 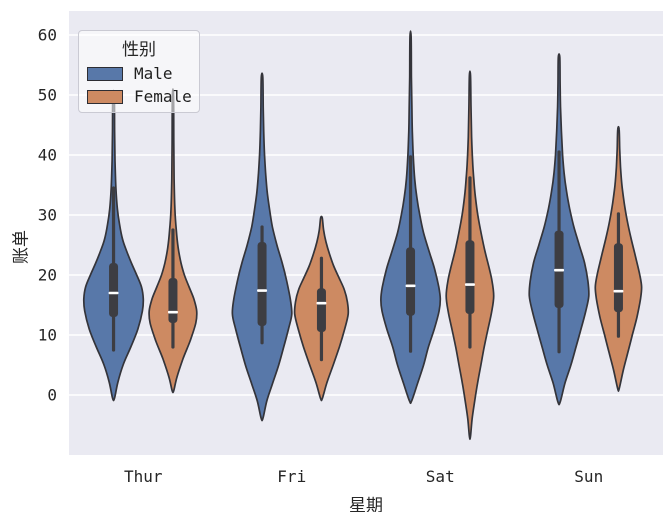 What do you see at coordinates (47, 335) in the screenshot?
I see `y-tick-label-10: 10` at bounding box center [47, 335].